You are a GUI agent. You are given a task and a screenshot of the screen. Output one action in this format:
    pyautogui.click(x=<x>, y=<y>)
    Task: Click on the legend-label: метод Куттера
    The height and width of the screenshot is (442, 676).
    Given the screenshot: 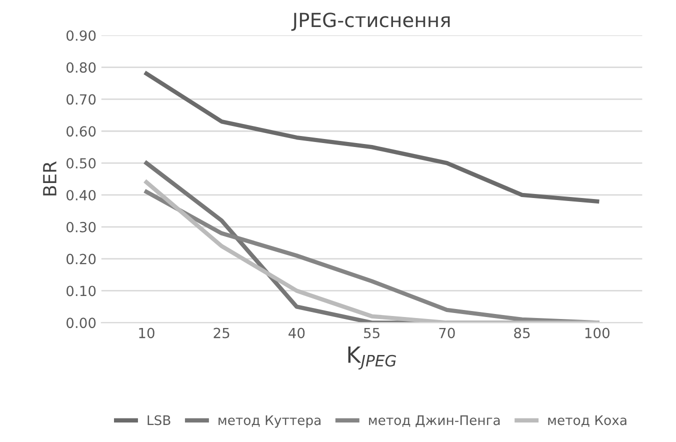 What is the action you would take?
    pyautogui.click(x=269, y=421)
    